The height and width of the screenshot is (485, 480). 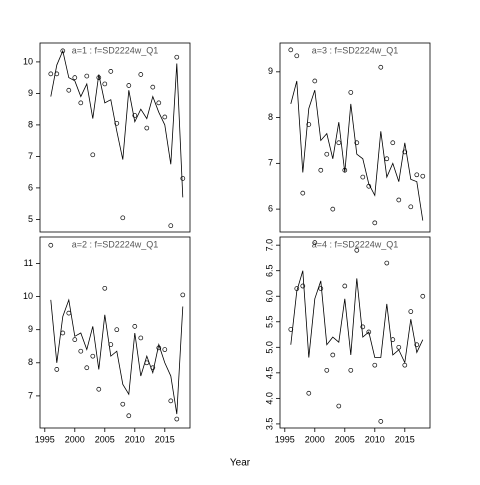 What do you see at coordinates (165, 439) in the screenshot?
I see `x-tick-label: 2015` at bounding box center [165, 439].